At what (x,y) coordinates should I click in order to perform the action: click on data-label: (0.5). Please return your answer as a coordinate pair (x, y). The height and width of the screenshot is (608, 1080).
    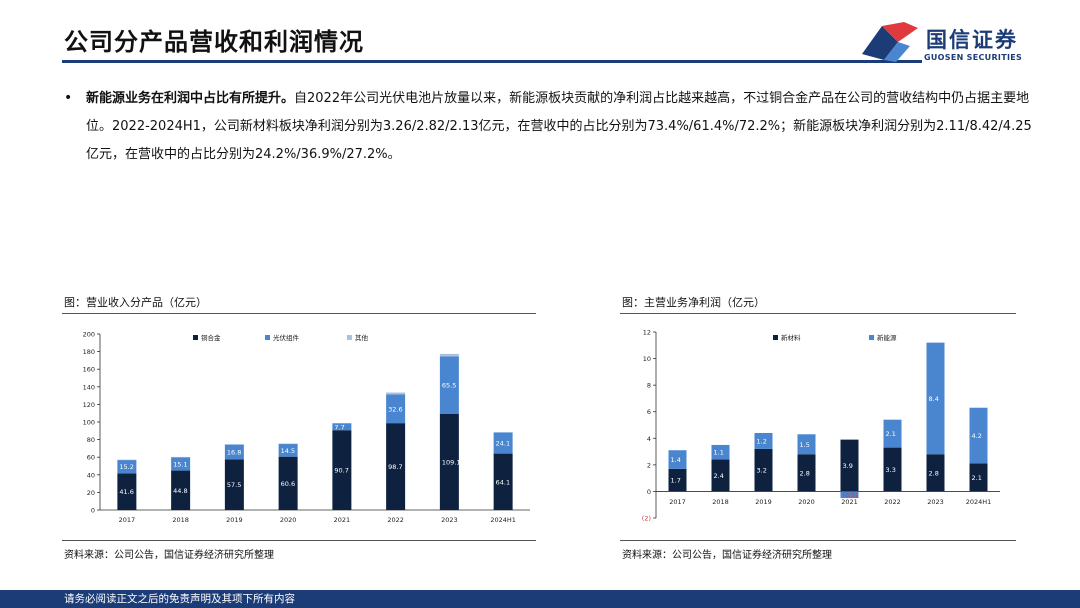
    Looking at the image, I should click on (850, 495).